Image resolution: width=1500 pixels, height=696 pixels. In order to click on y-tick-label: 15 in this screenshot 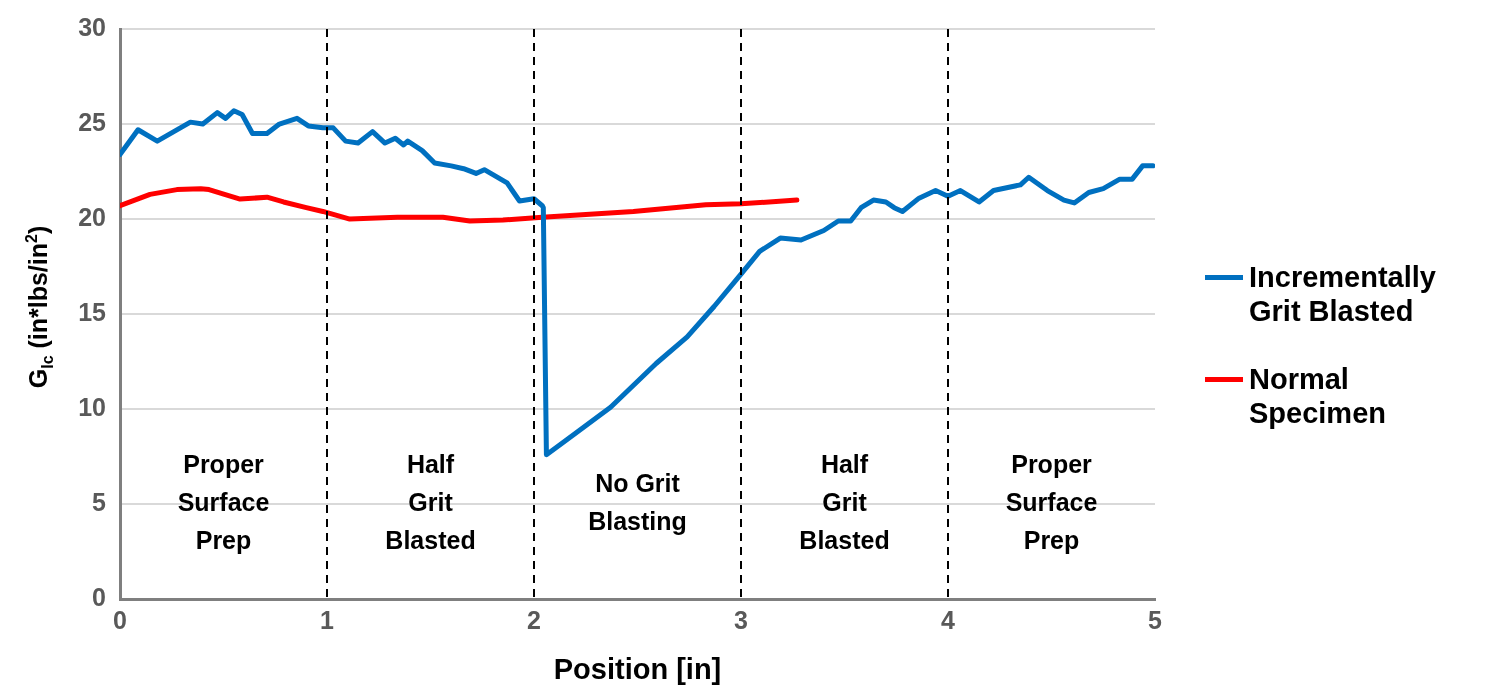, I will do `click(92, 311)`.